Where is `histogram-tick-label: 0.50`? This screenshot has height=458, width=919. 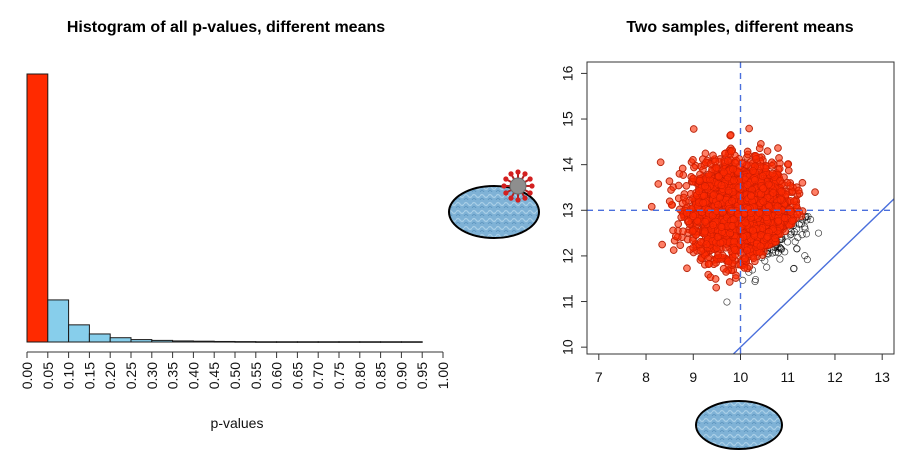 histogram-tick-label: 0.50 is located at coordinates (235, 375).